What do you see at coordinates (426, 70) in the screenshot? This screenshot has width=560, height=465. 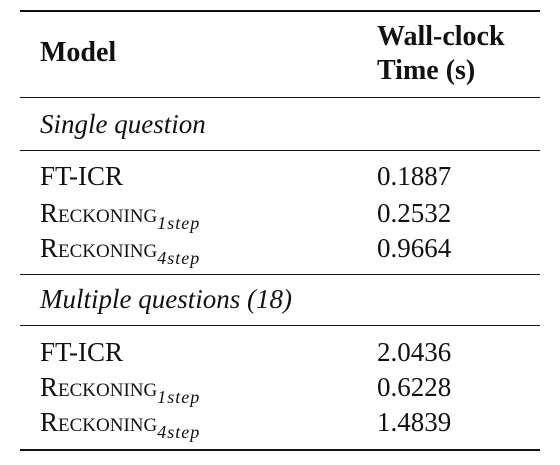 I see `header-time-line2: Time (s)` at bounding box center [426, 70].